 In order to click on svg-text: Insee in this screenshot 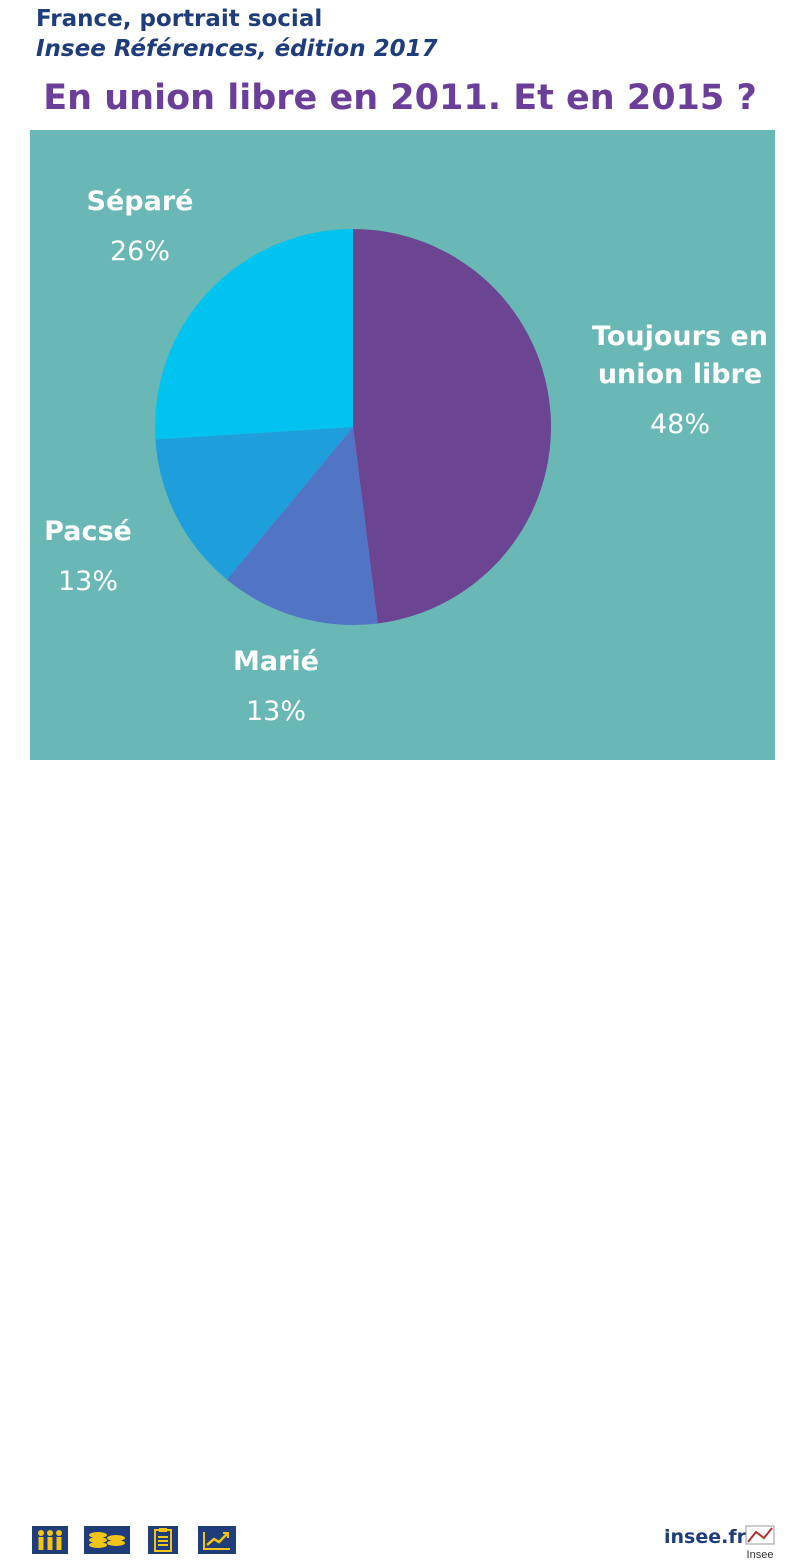, I will do `click(760, 1554)`.